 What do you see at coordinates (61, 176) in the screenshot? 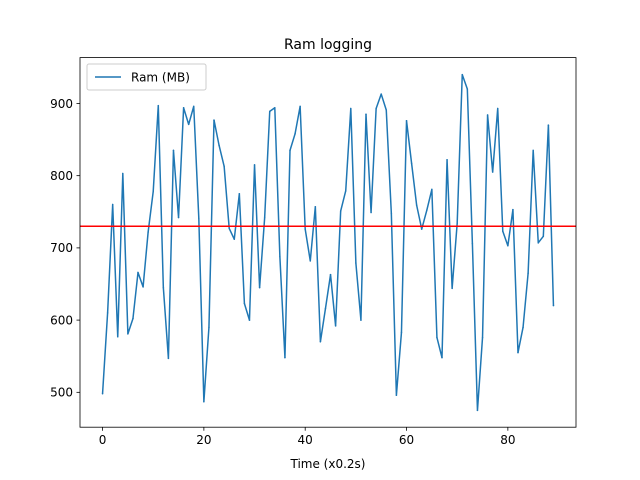
I see `y-tick-label: 800` at bounding box center [61, 176].